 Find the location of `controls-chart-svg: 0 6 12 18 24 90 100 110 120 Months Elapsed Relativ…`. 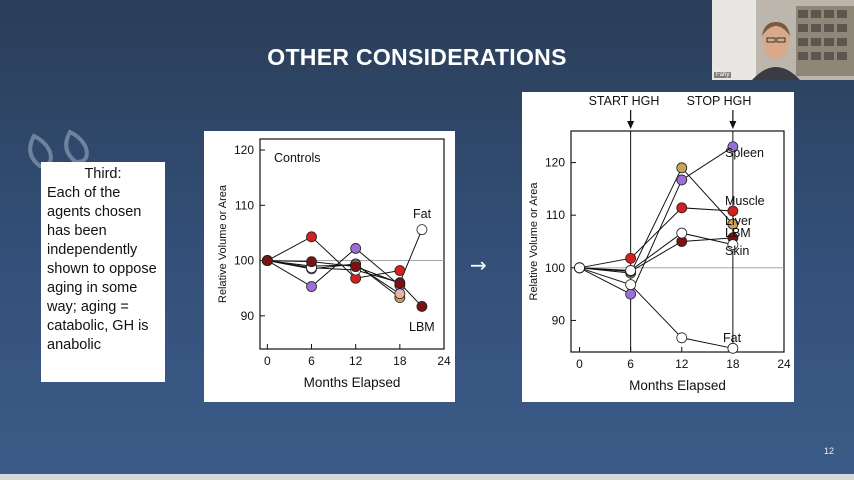

controls-chart-svg: 0 6 12 18 24 90 100 110 120 Months Elapsed Relativ… is located at coordinates (334, 264).